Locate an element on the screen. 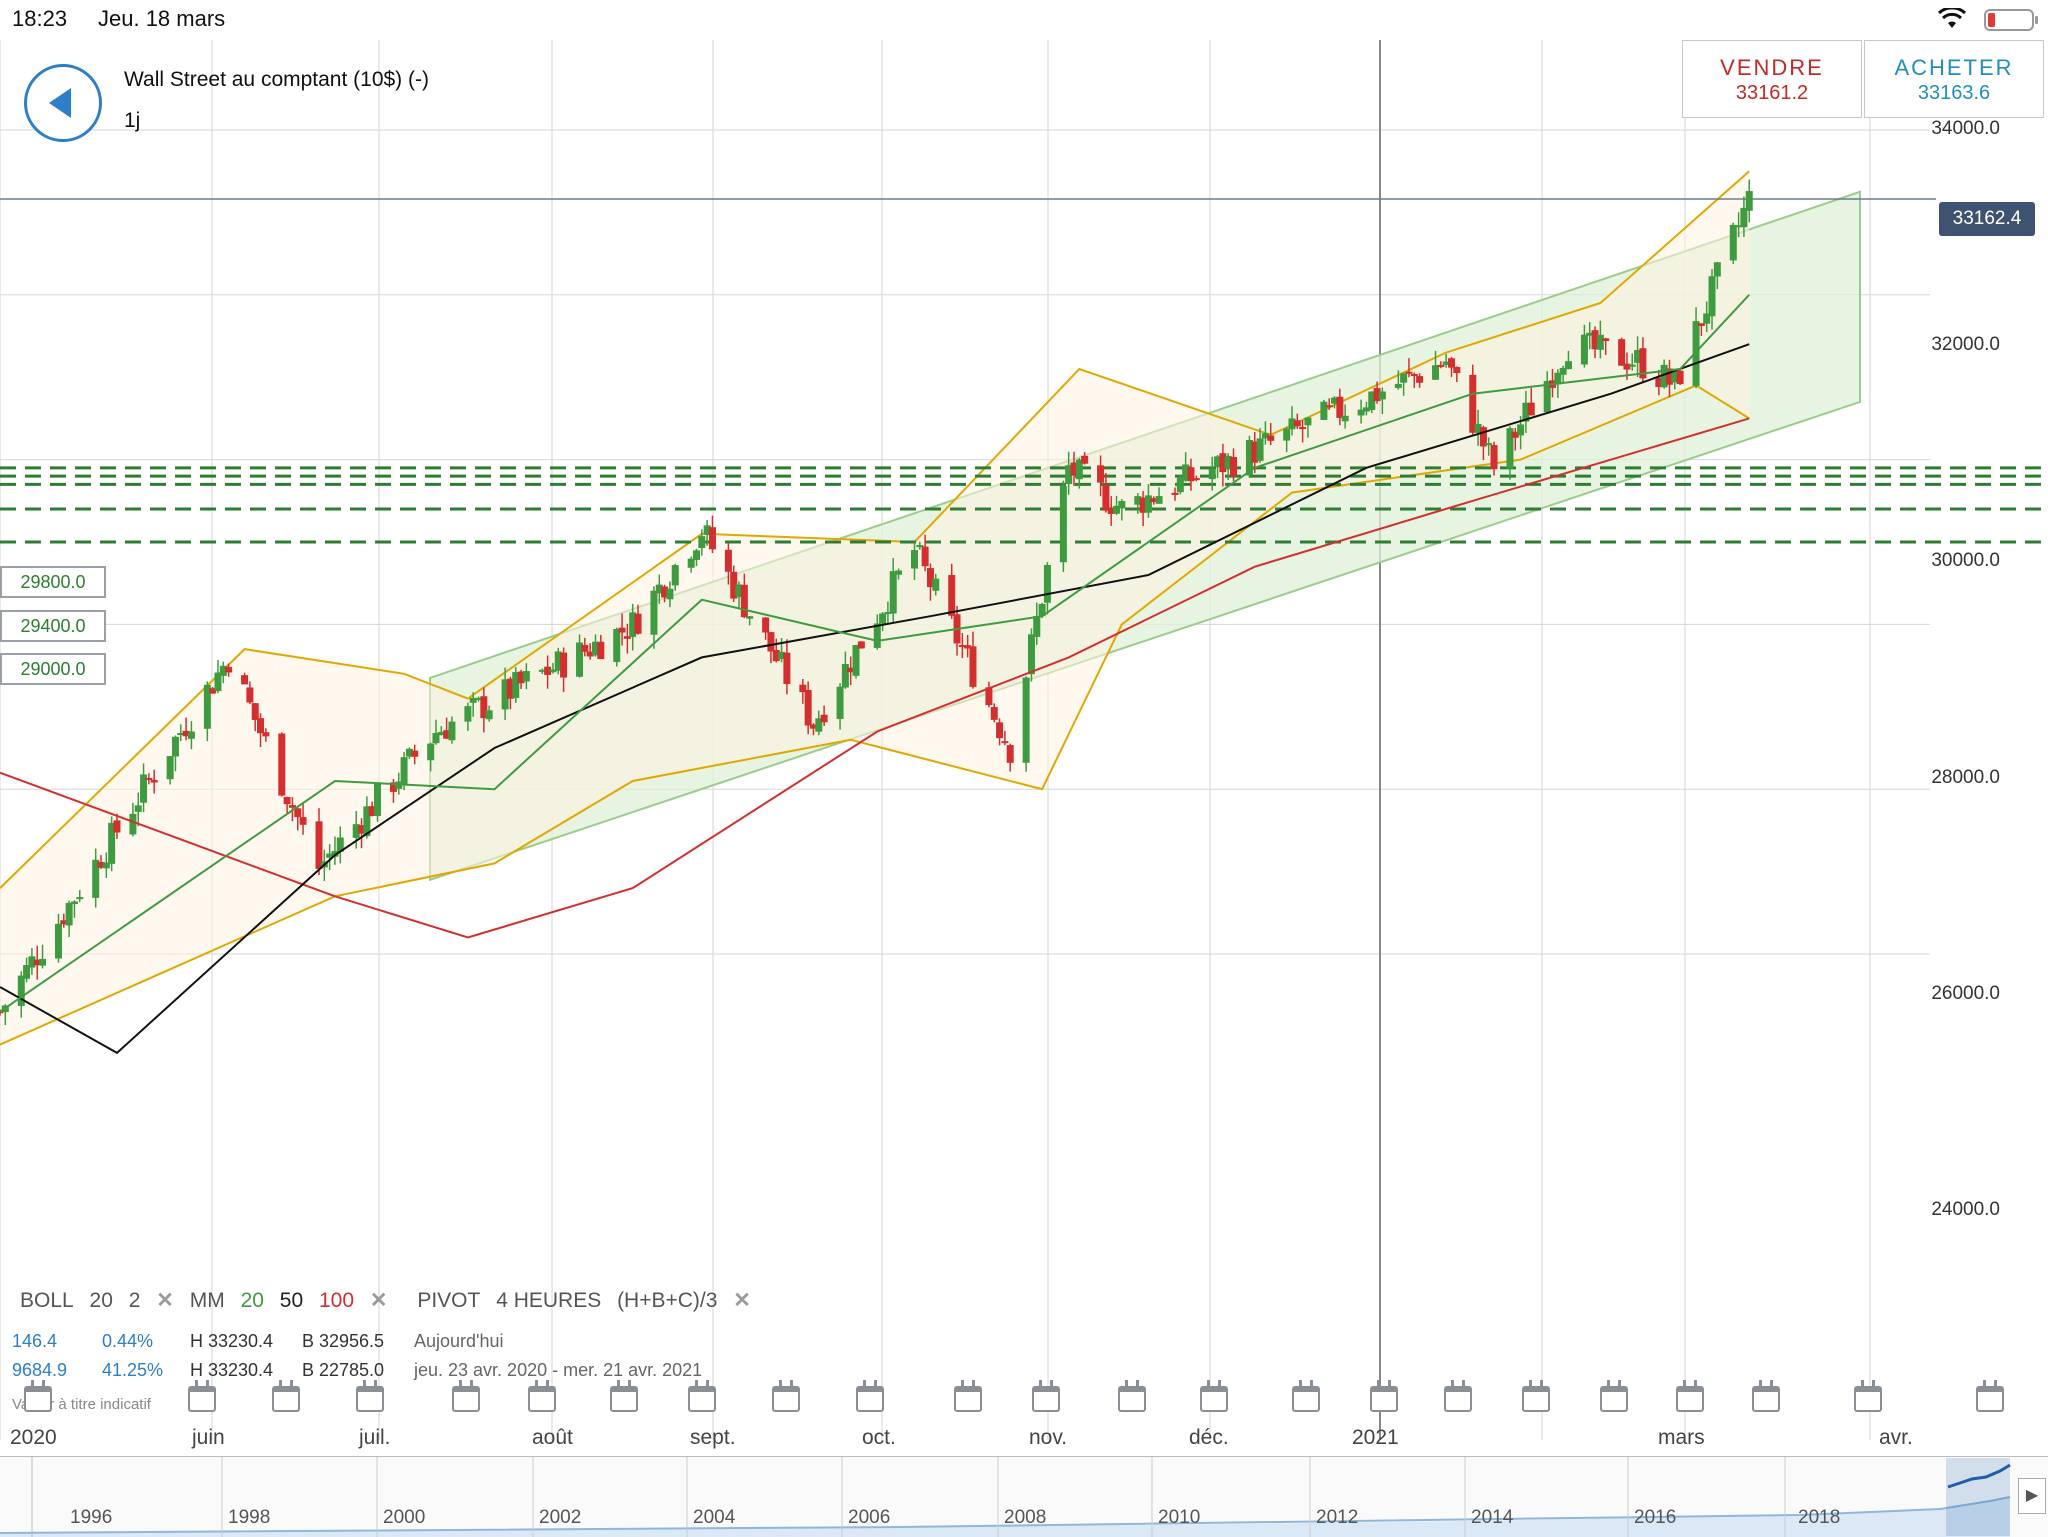 This screenshot has height=1537, width=2048. high-today: H 33230.4 is located at coordinates (232, 1341).